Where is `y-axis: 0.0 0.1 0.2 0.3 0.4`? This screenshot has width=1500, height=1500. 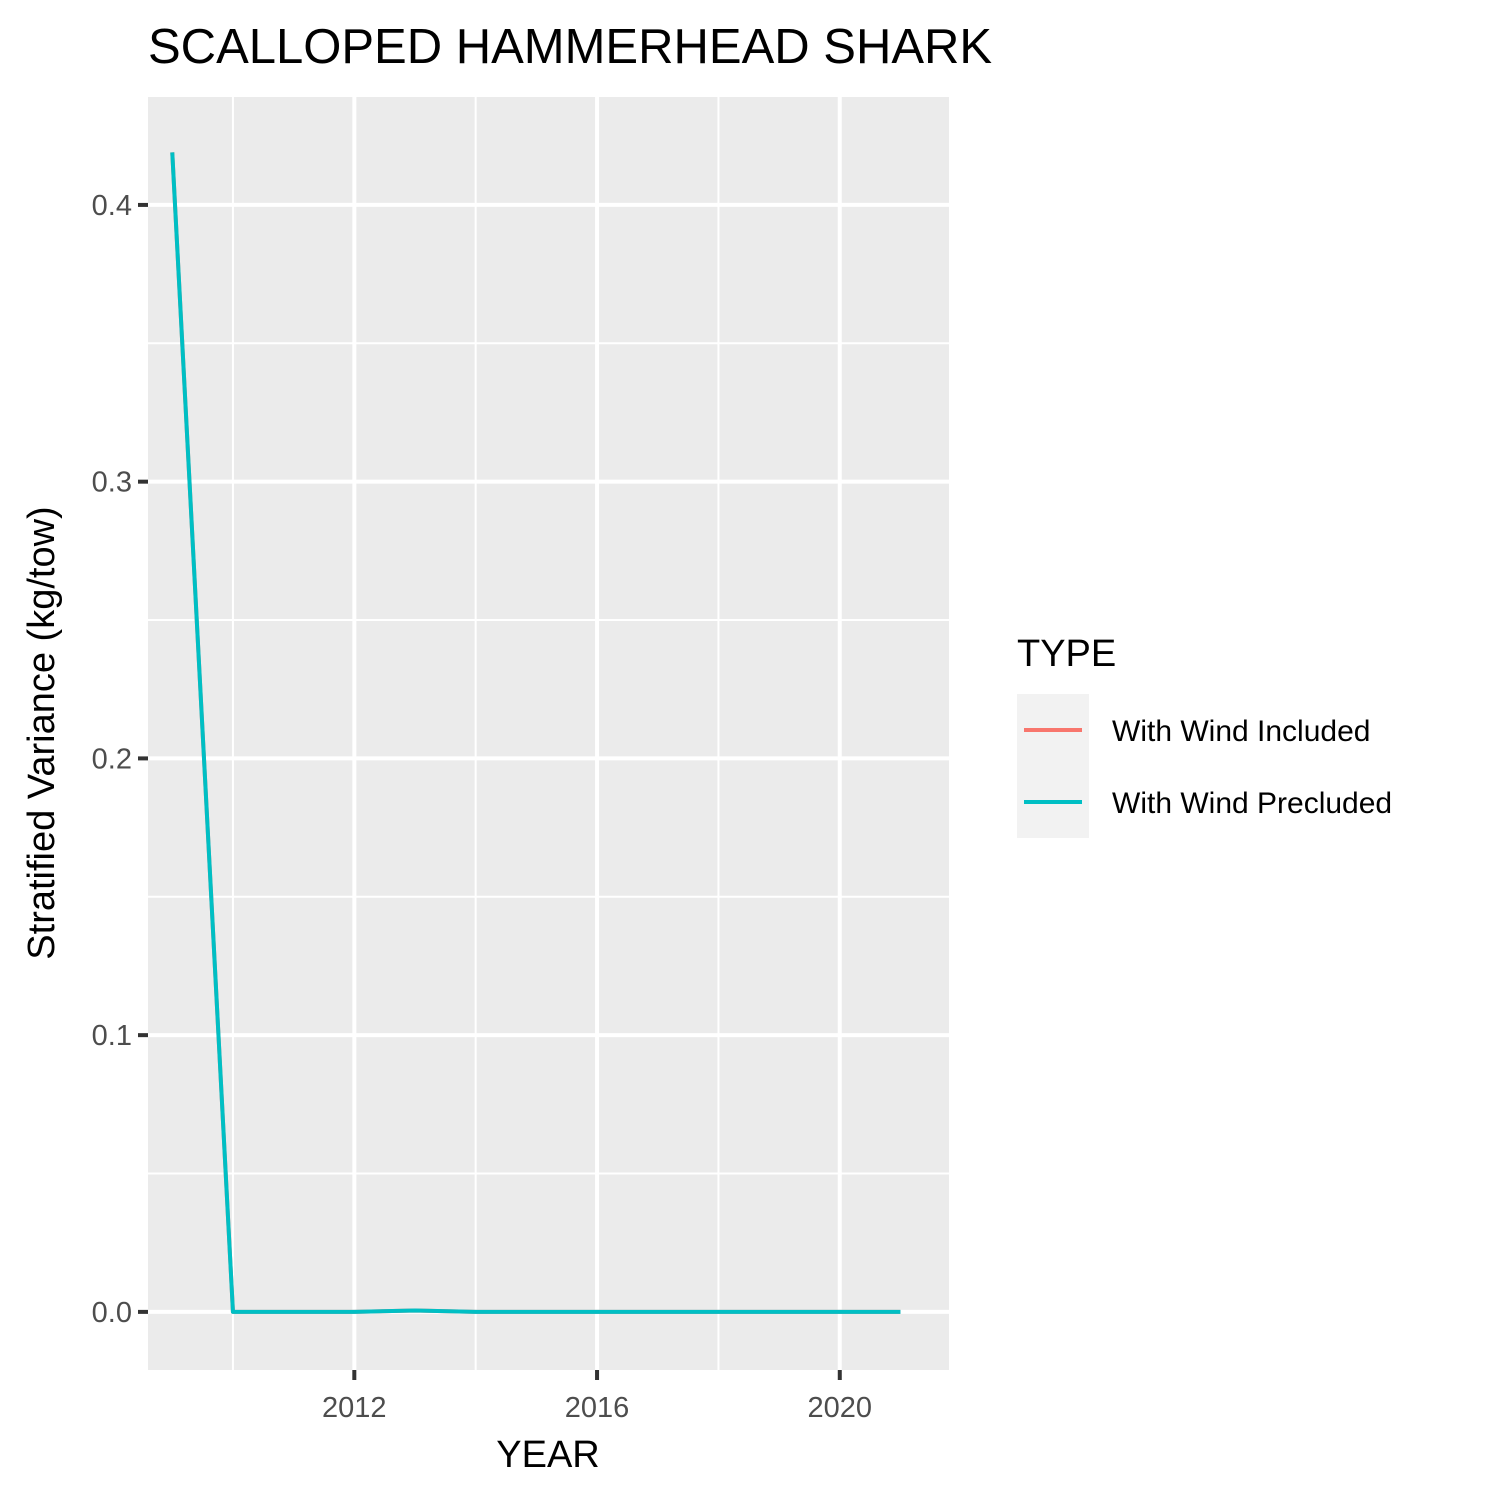 y-axis: 0.0 0.1 0.2 0.3 0.4 is located at coordinates (120, 759).